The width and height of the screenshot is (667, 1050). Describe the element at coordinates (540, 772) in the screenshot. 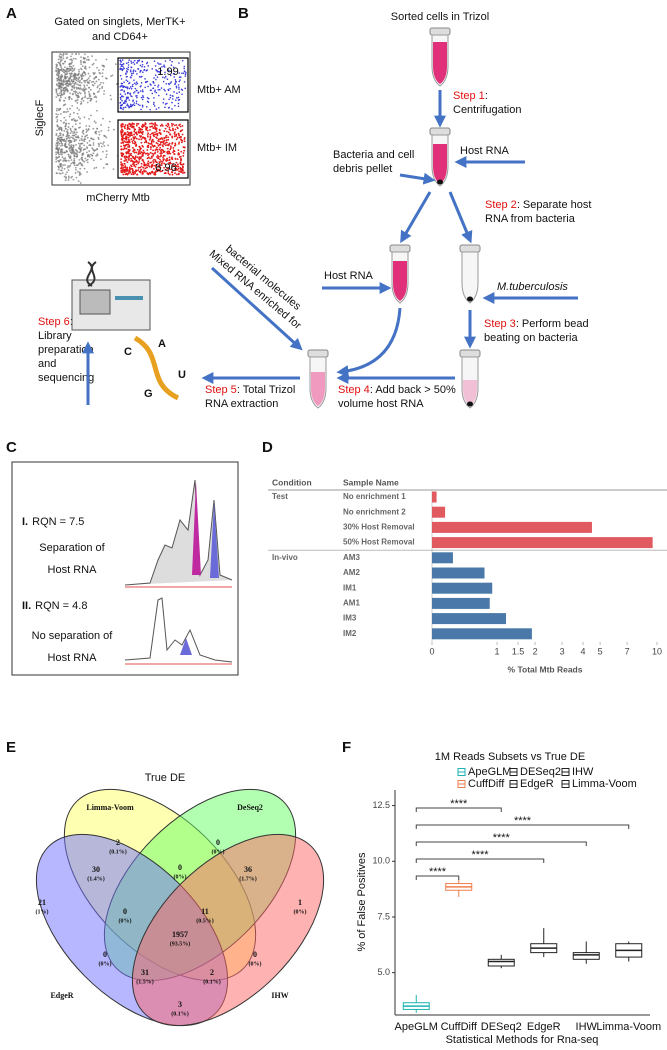

I see `legend-label: DESeq2` at that location.